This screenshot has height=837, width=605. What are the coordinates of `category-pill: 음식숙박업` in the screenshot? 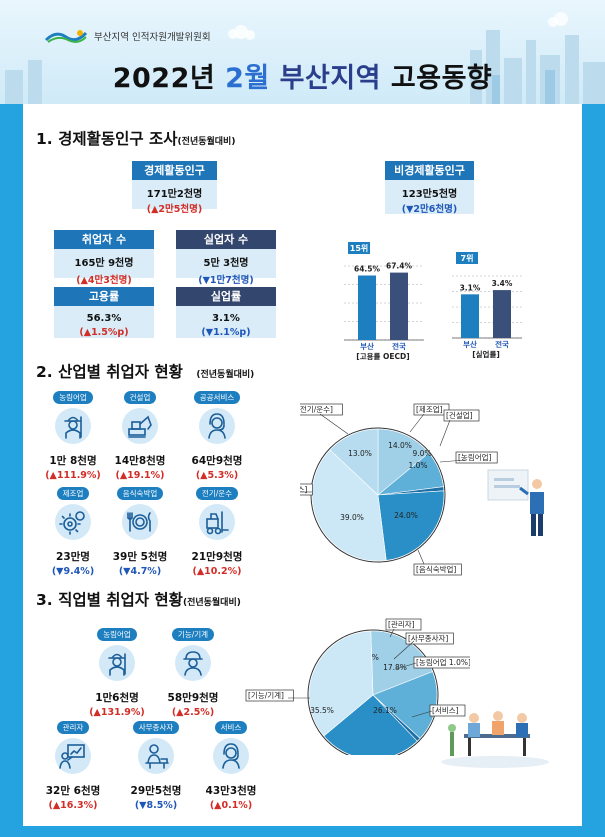 It's located at (140, 493).